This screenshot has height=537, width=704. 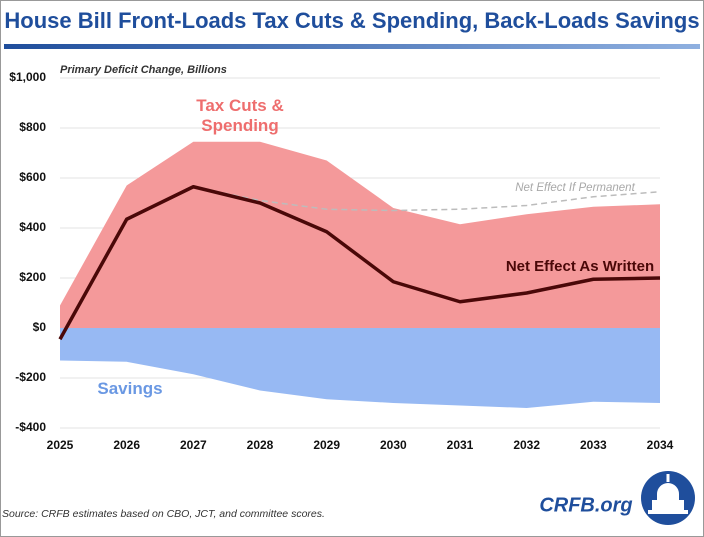 What do you see at coordinates (32, 277) in the screenshot?
I see `y-tick-label: $200` at bounding box center [32, 277].